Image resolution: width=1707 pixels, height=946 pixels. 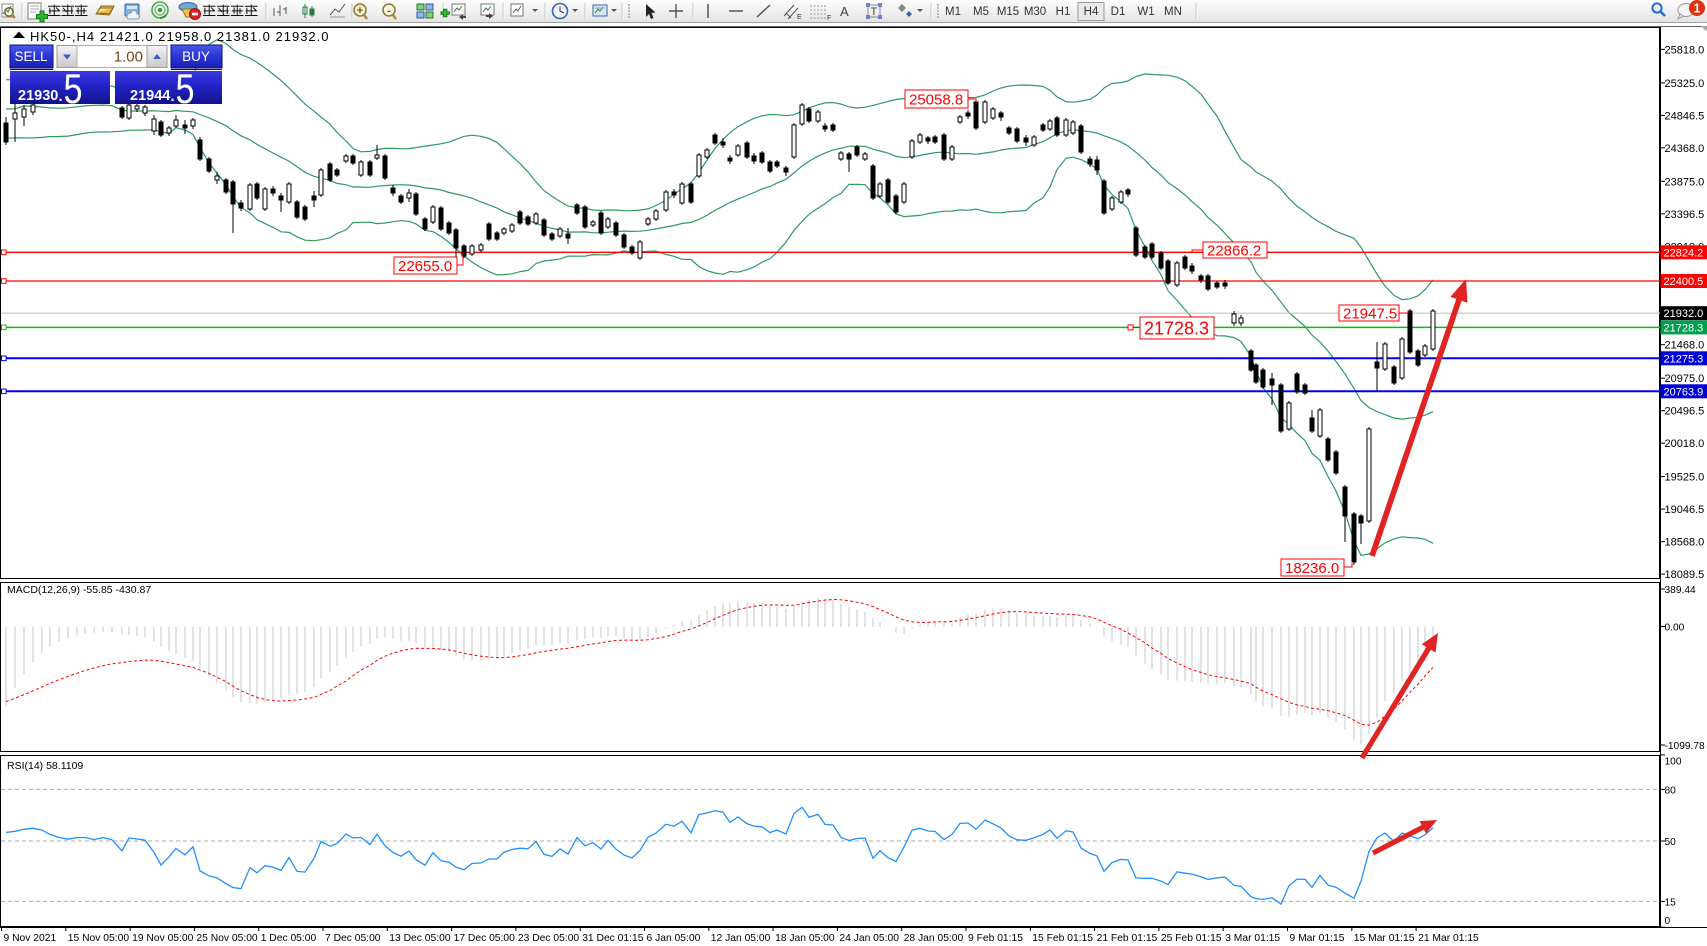 I want to click on svg-text: 20018.0, so click(x=1685, y=444).